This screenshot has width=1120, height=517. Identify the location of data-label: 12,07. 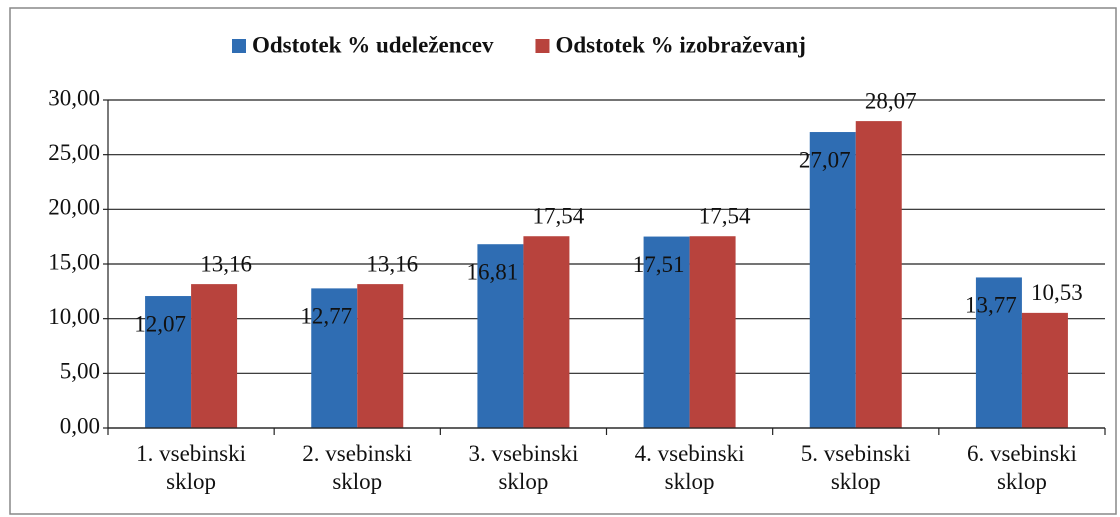
(160, 323).